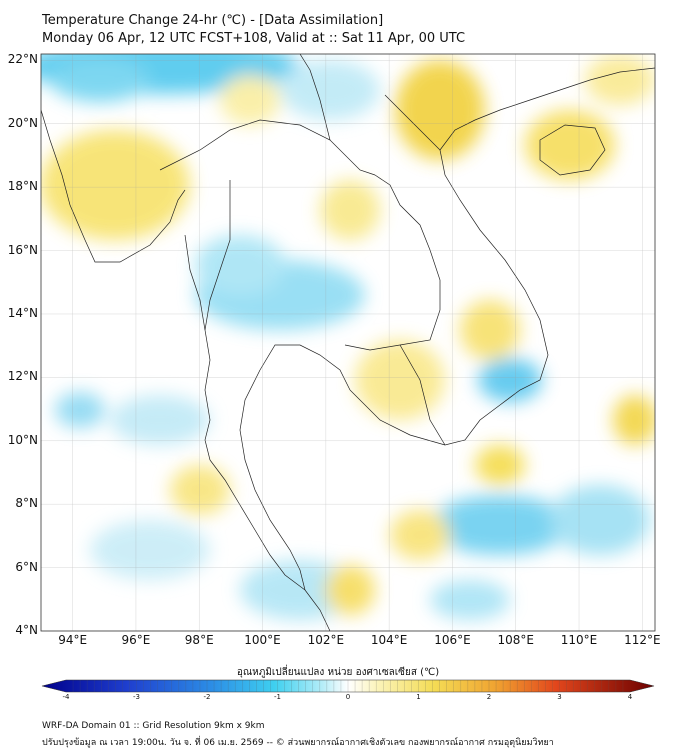 This screenshot has width=676, height=756. What do you see at coordinates (26, 630) in the screenshot?
I see `lat-tick-label: 4°N` at bounding box center [26, 630].